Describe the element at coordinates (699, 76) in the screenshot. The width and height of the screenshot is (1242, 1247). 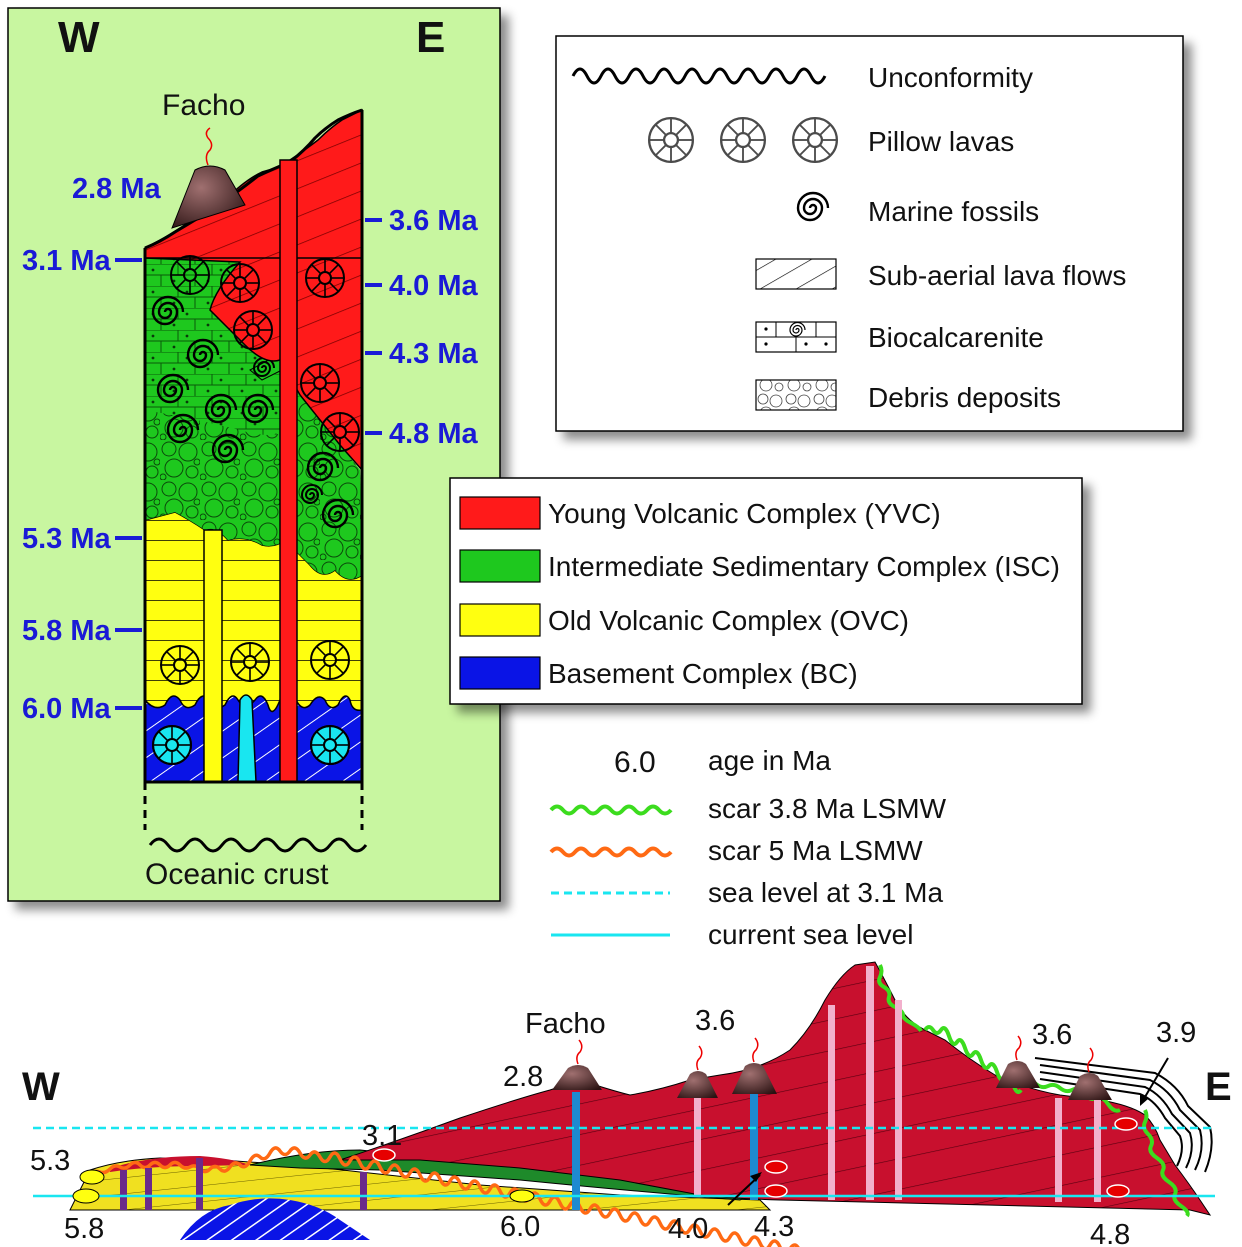
I see `unconformity-icon` at that location.